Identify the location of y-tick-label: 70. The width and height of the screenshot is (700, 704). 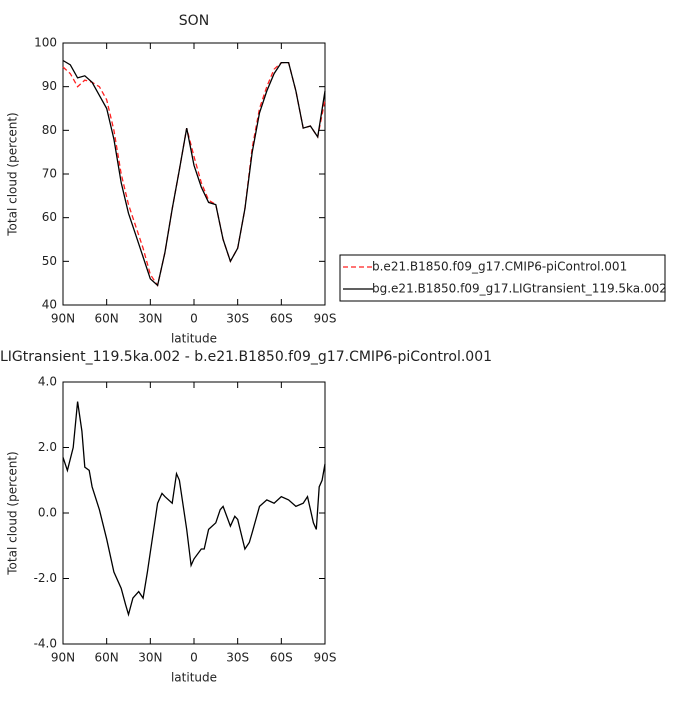
(49, 174).